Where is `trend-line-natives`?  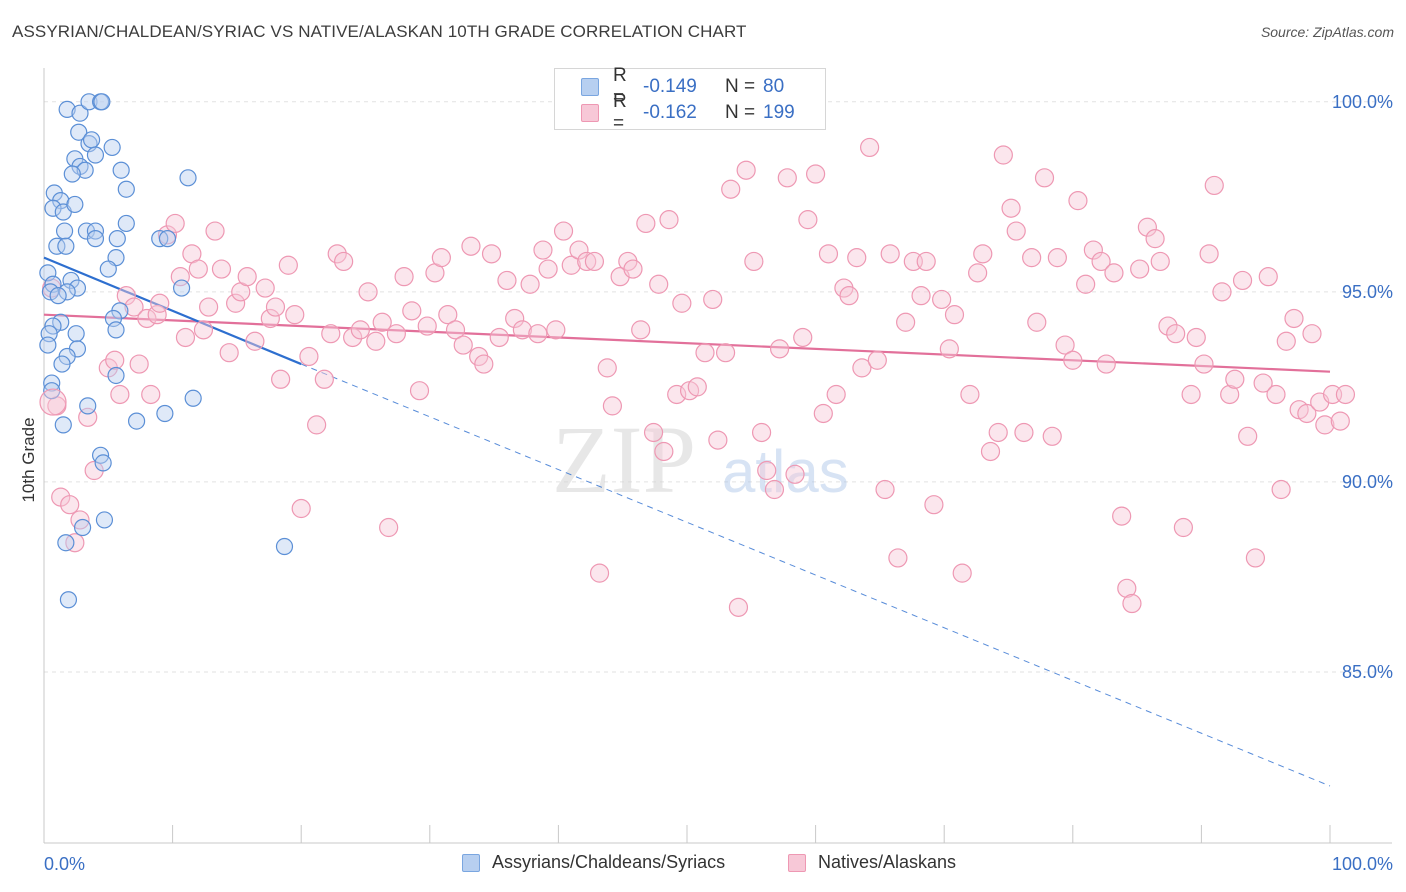
trend-line-natives is located at coordinates (687, 343).